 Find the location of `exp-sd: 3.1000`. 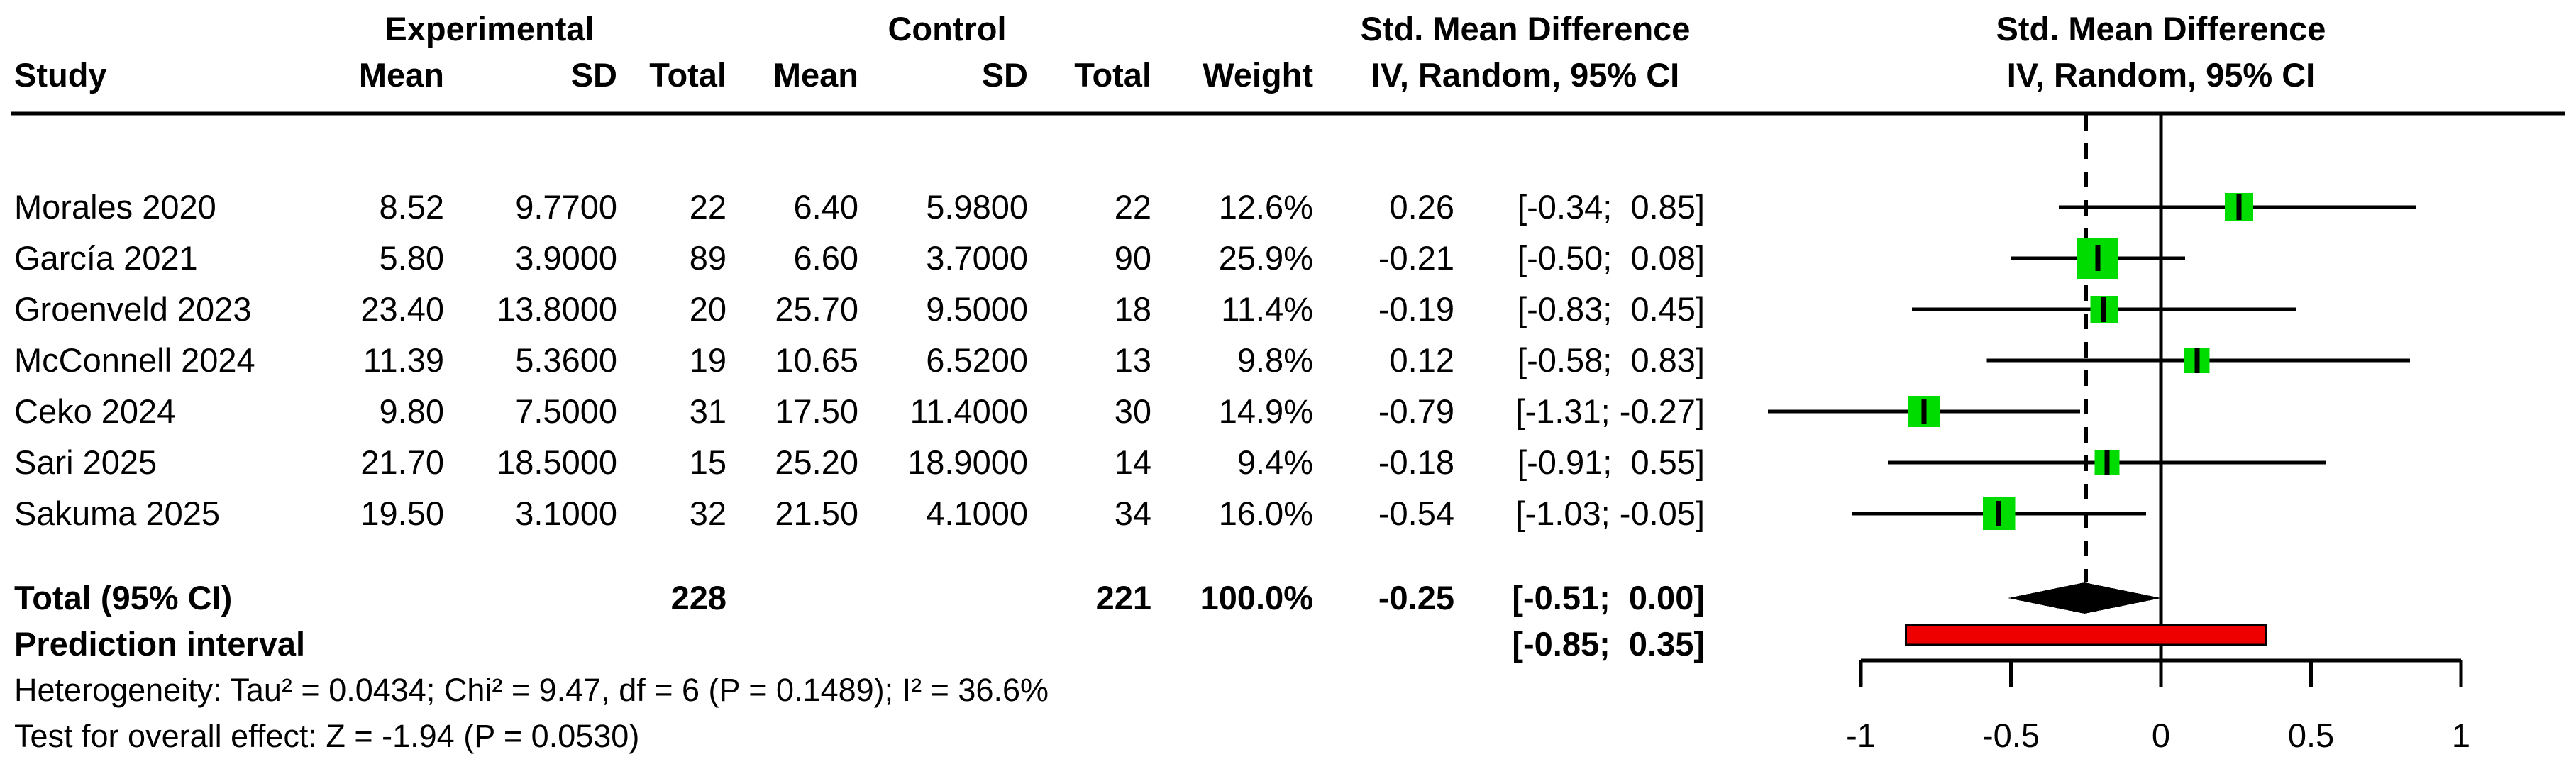

exp-sd: 3.1000 is located at coordinates (566, 513).